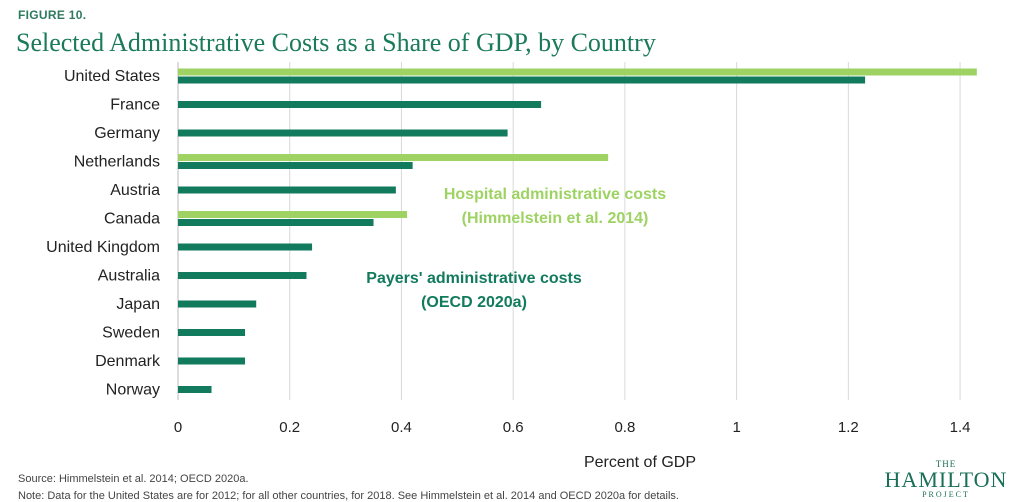 The image size is (1024, 502). Describe the element at coordinates (212, 361) in the screenshot. I see `bar-payers-denmark` at that location.